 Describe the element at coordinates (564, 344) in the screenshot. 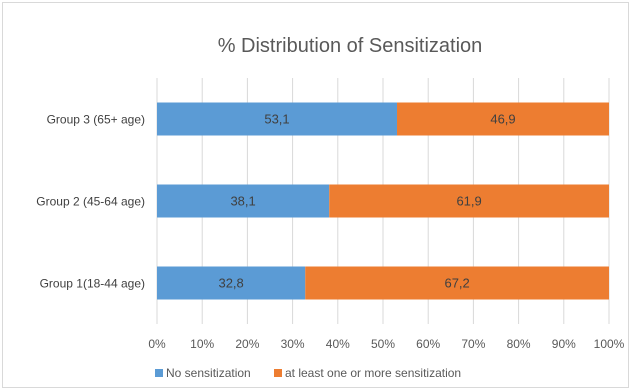

I see `x-tick-label: 90%` at that location.